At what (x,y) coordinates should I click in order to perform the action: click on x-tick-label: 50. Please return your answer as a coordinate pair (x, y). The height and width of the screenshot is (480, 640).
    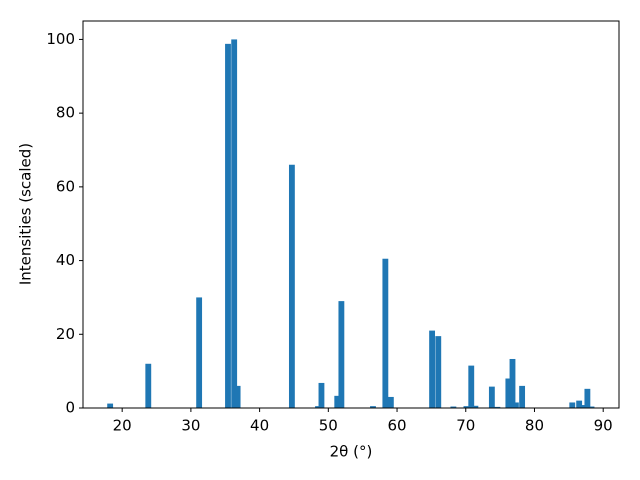
    Looking at the image, I should click on (328, 426).